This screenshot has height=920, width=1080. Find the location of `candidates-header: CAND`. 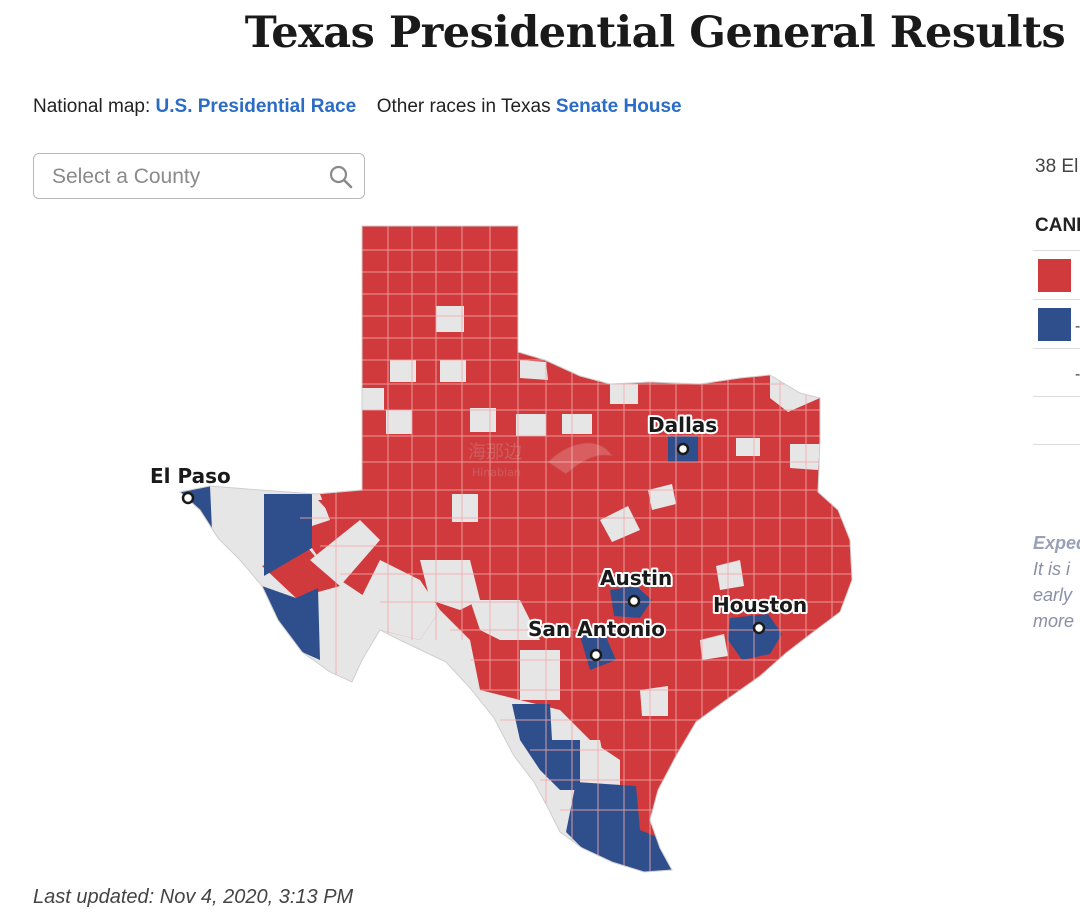

candidates-header: CAND is located at coordinates (1057, 225).